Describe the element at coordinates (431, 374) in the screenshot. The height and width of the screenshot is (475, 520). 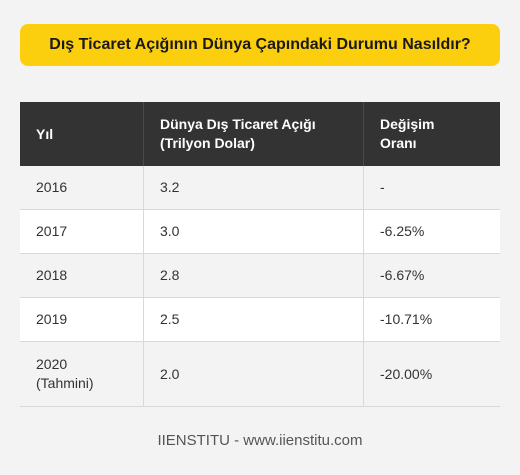
I see `cell-change: -20.00%` at that location.